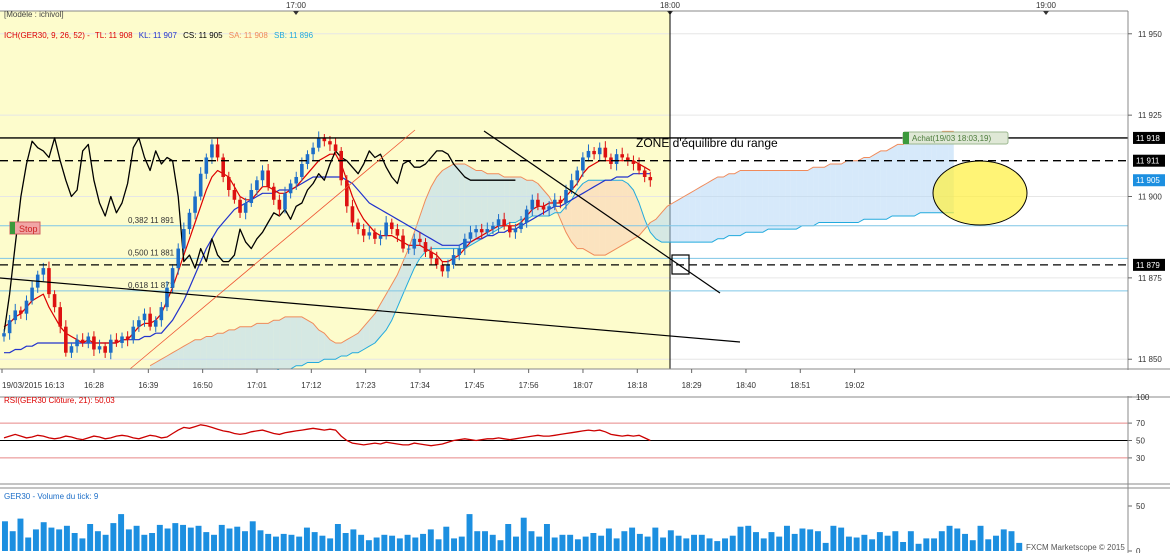  Describe the element at coordinates (1140, 458) in the screenshot. I see `rsi-y-label: 30` at that location.